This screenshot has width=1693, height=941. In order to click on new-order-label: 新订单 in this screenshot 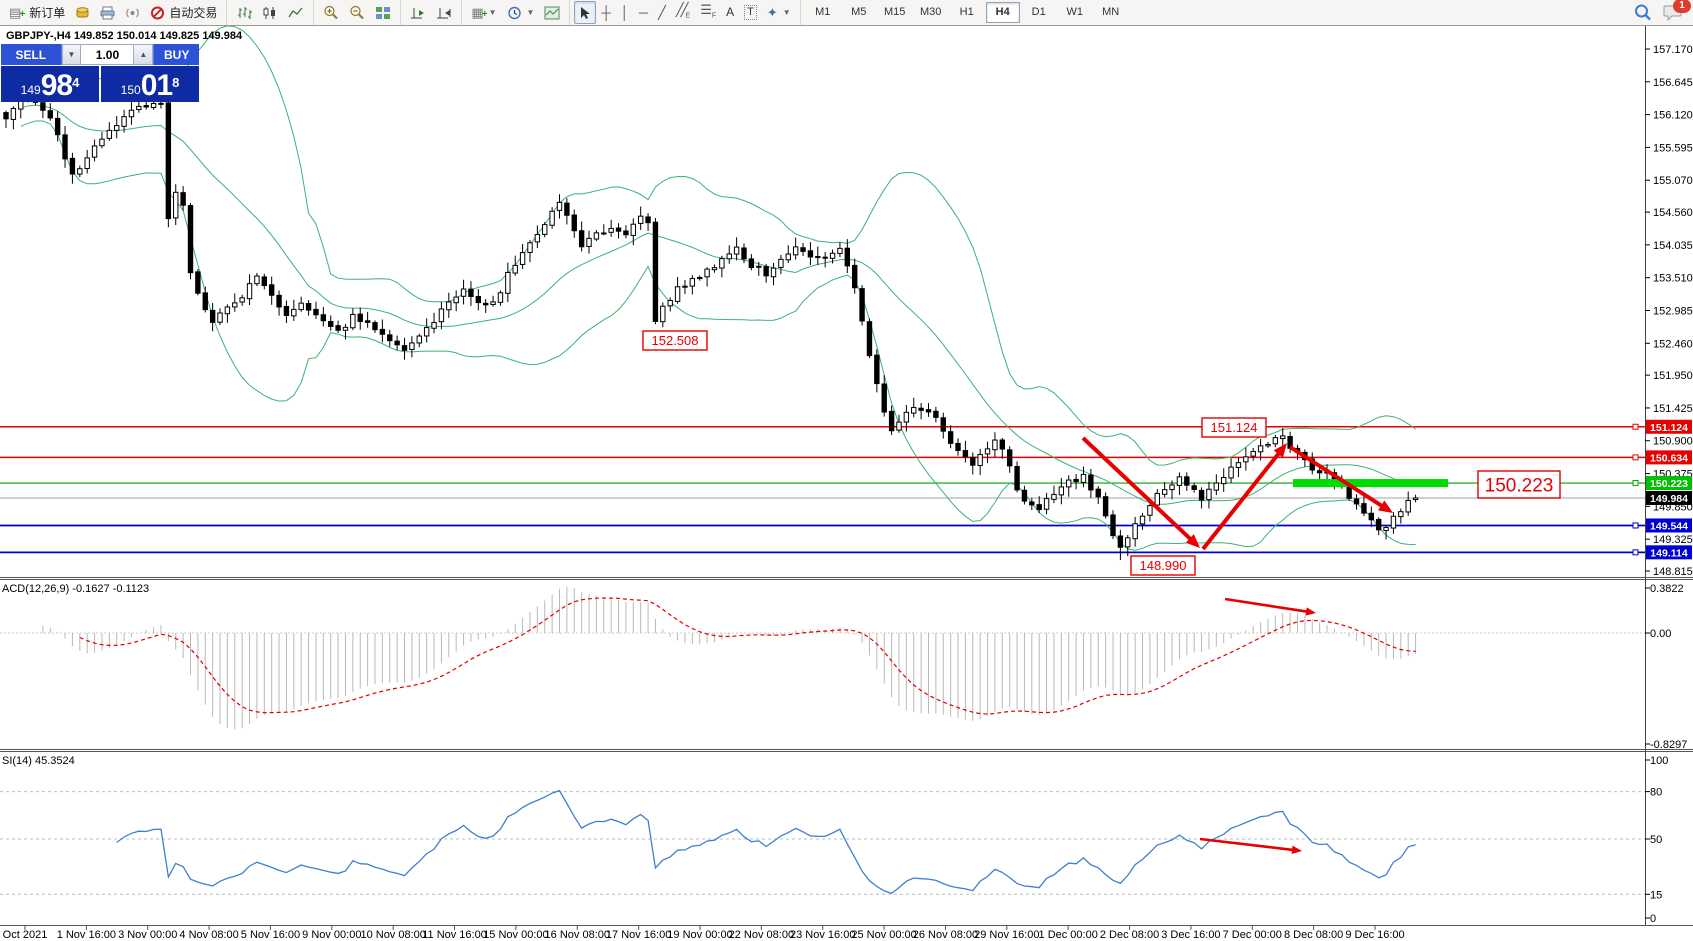, I will do `click(47, 13)`.